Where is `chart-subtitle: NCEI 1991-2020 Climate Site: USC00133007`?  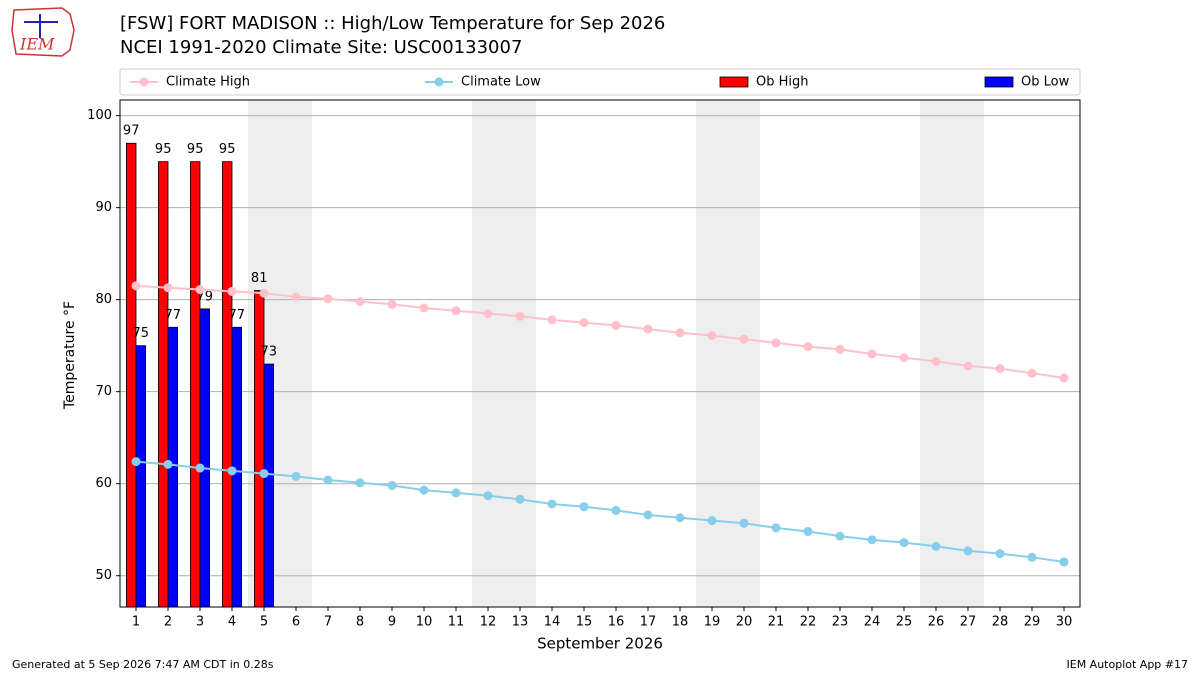
chart-subtitle: NCEI 1991-2020 Climate Site: USC00133007 is located at coordinates (321, 47).